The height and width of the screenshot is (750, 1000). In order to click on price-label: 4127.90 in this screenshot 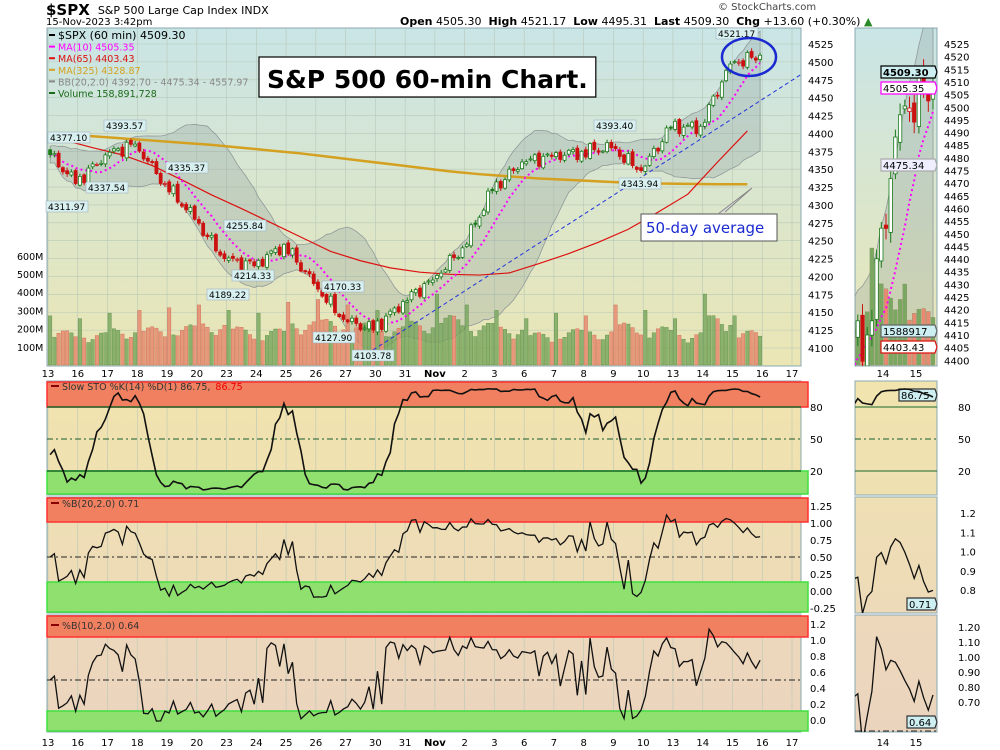, I will do `click(333, 339)`.